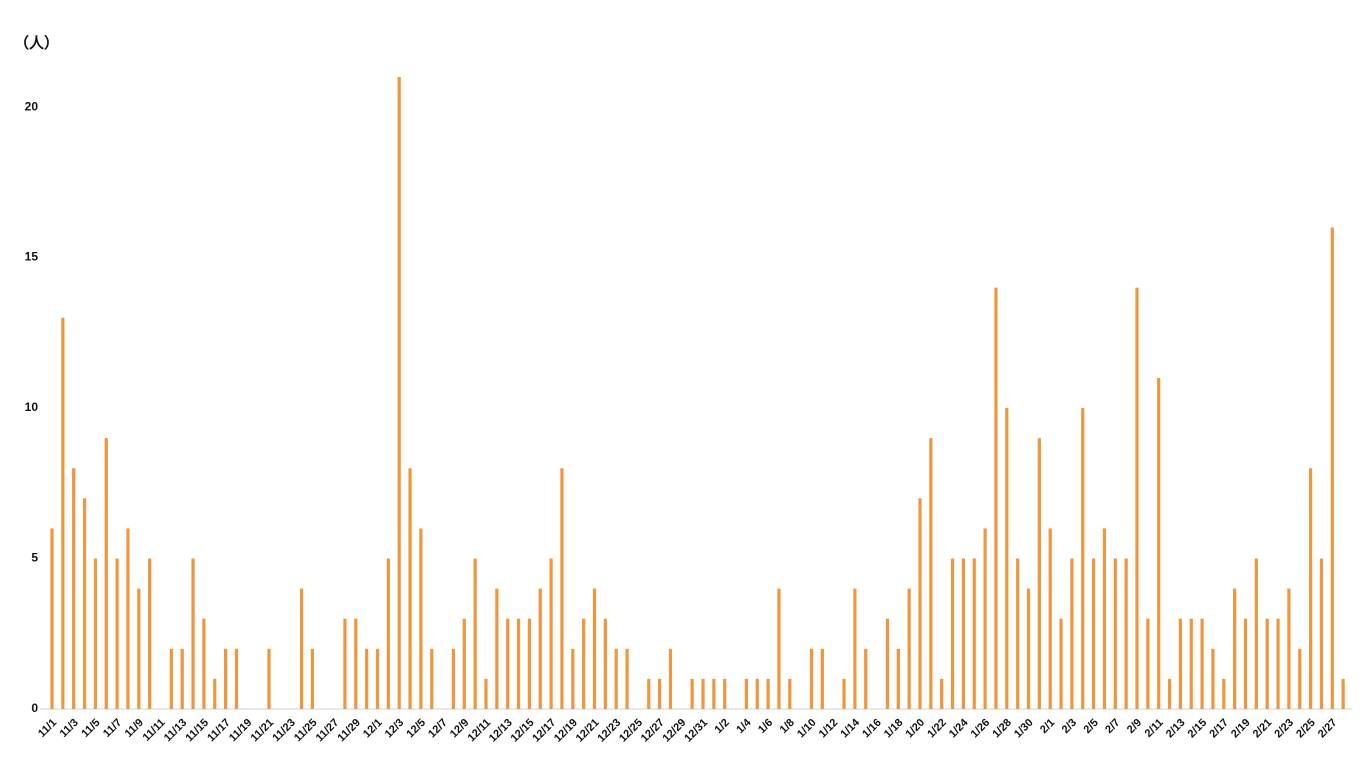 This screenshot has width=1368, height=758. What do you see at coordinates (34, 708) in the screenshot?
I see `y-tick-label: 0` at bounding box center [34, 708].